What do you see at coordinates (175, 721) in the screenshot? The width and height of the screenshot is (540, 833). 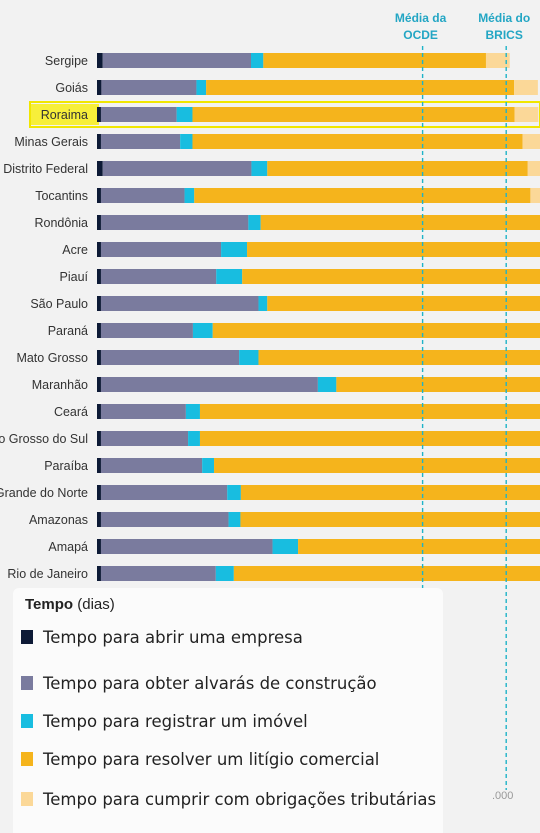 I see `legend-label: Tempo para registrar um imóvel` at bounding box center [175, 721].